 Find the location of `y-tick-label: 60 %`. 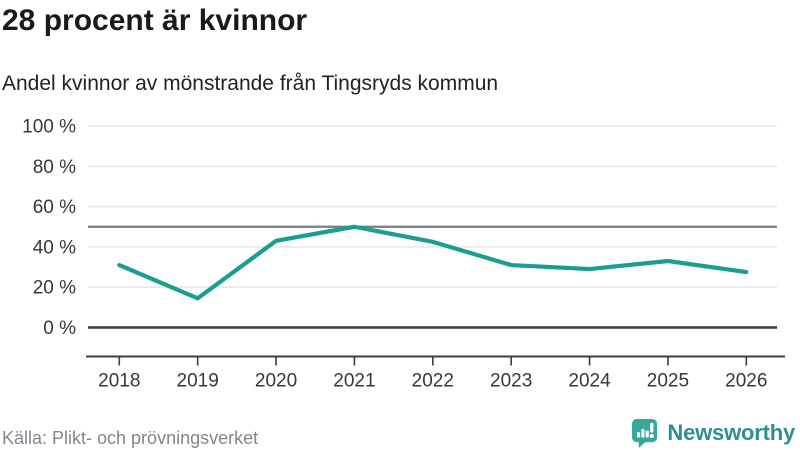

y-tick-label: 60 % is located at coordinates (54, 207).